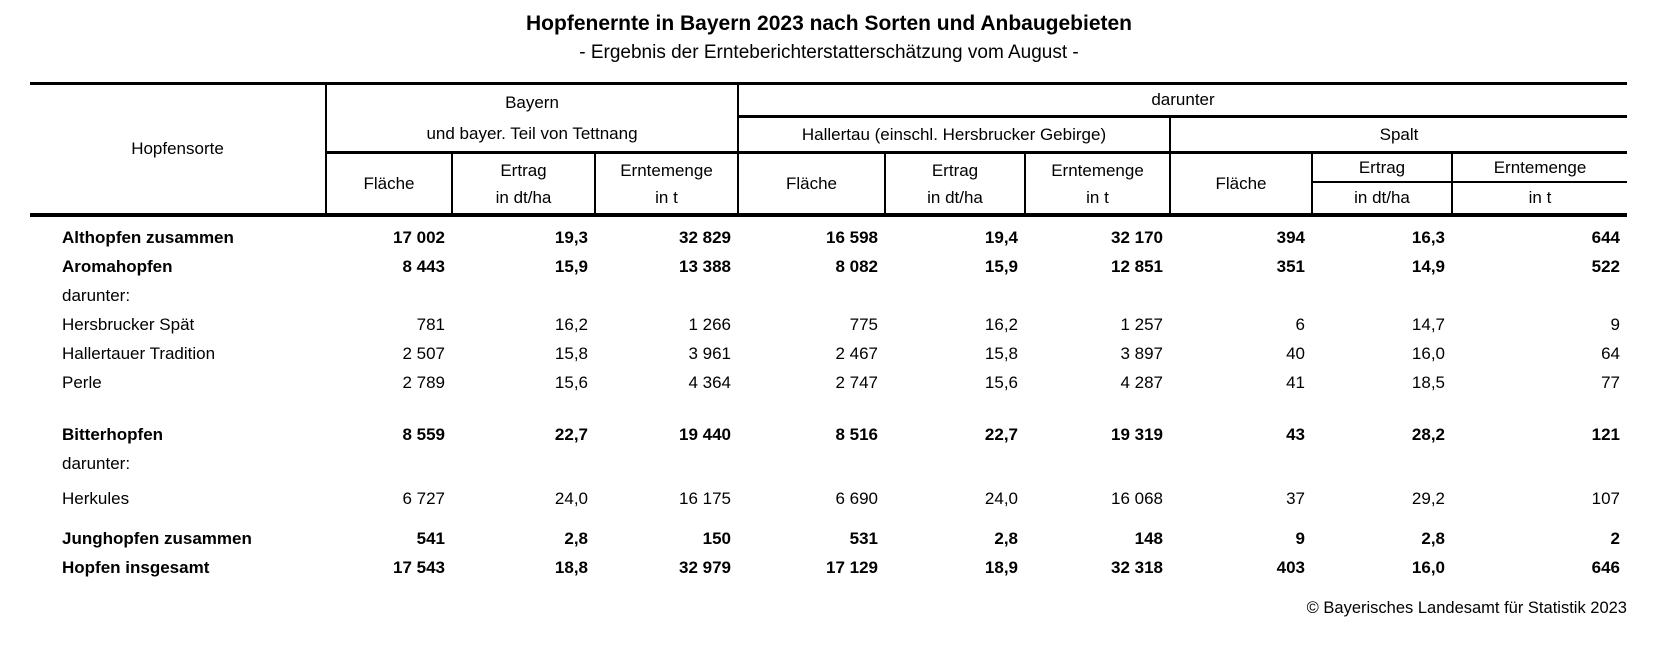 The width and height of the screenshot is (1658, 658). What do you see at coordinates (1141, 382) in the screenshot?
I see `value-cell: 4 287` at bounding box center [1141, 382].